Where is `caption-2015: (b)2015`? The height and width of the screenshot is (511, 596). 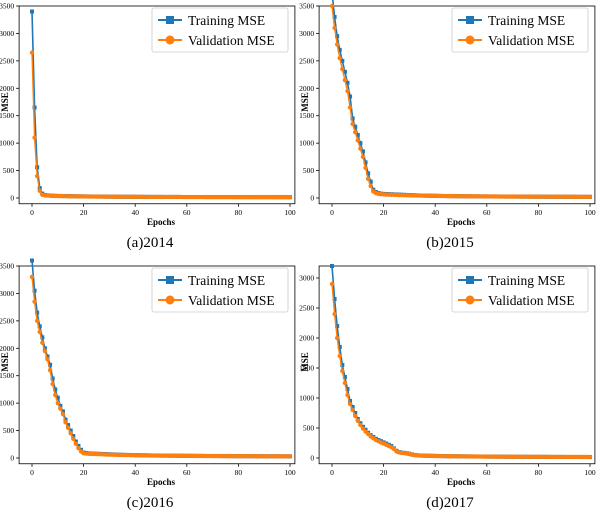
caption-2015: (b)2015 is located at coordinates (450, 243).